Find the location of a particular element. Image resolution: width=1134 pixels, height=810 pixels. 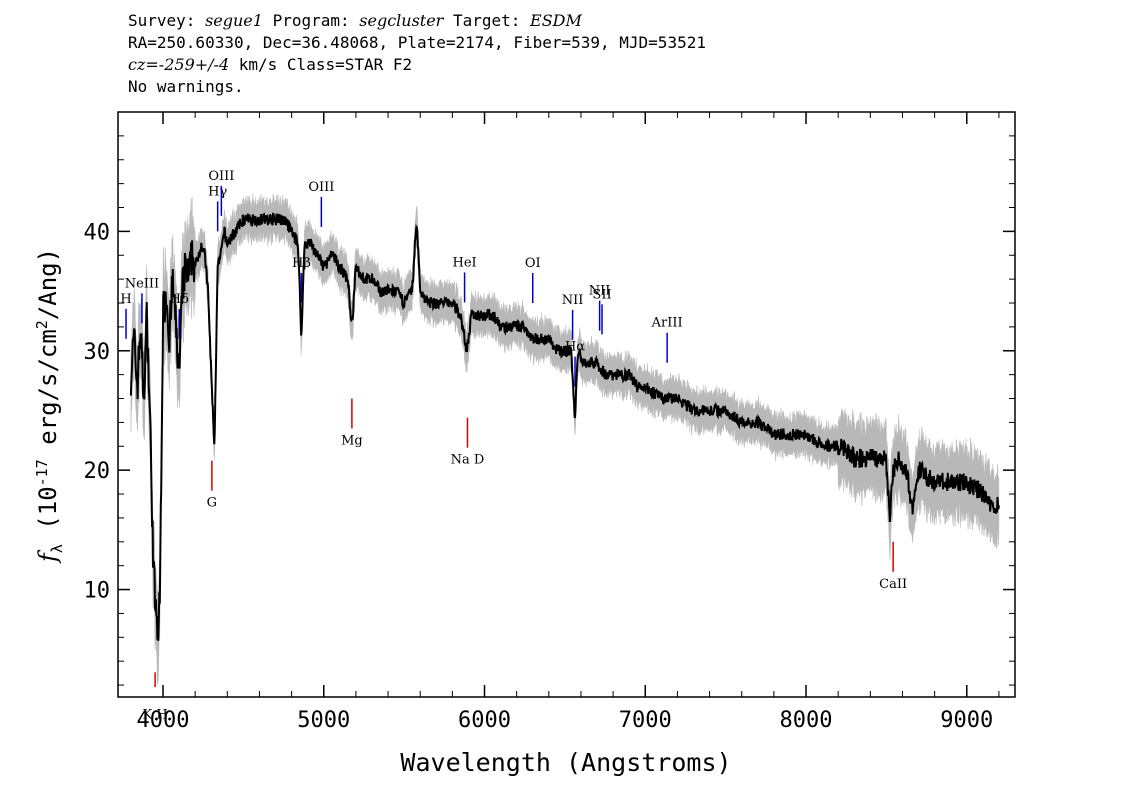

header-line-3: cz=-259+/-4 km/s Class=STAR F2 is located at coordinates (417, 65).